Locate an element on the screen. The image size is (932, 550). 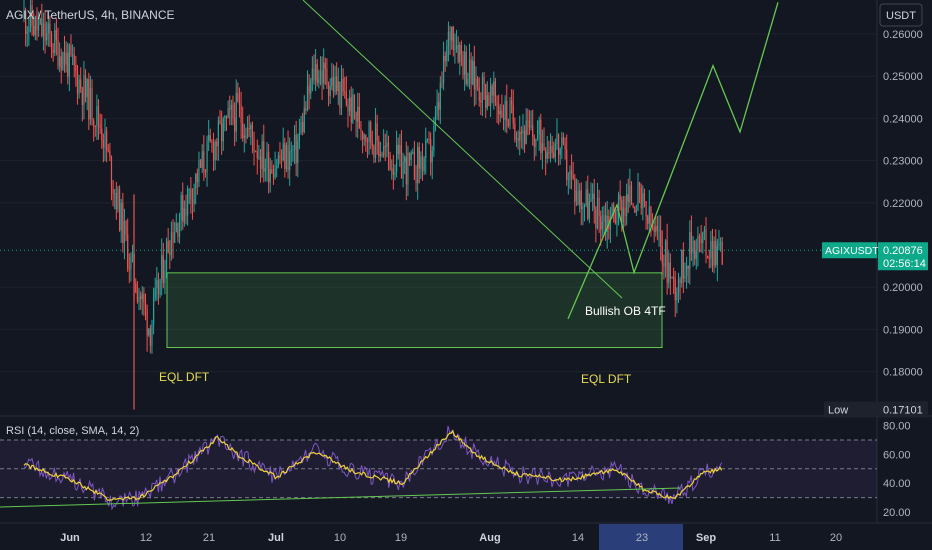
y-tick-label: 0.22000 is located at coordinates (903, 204).